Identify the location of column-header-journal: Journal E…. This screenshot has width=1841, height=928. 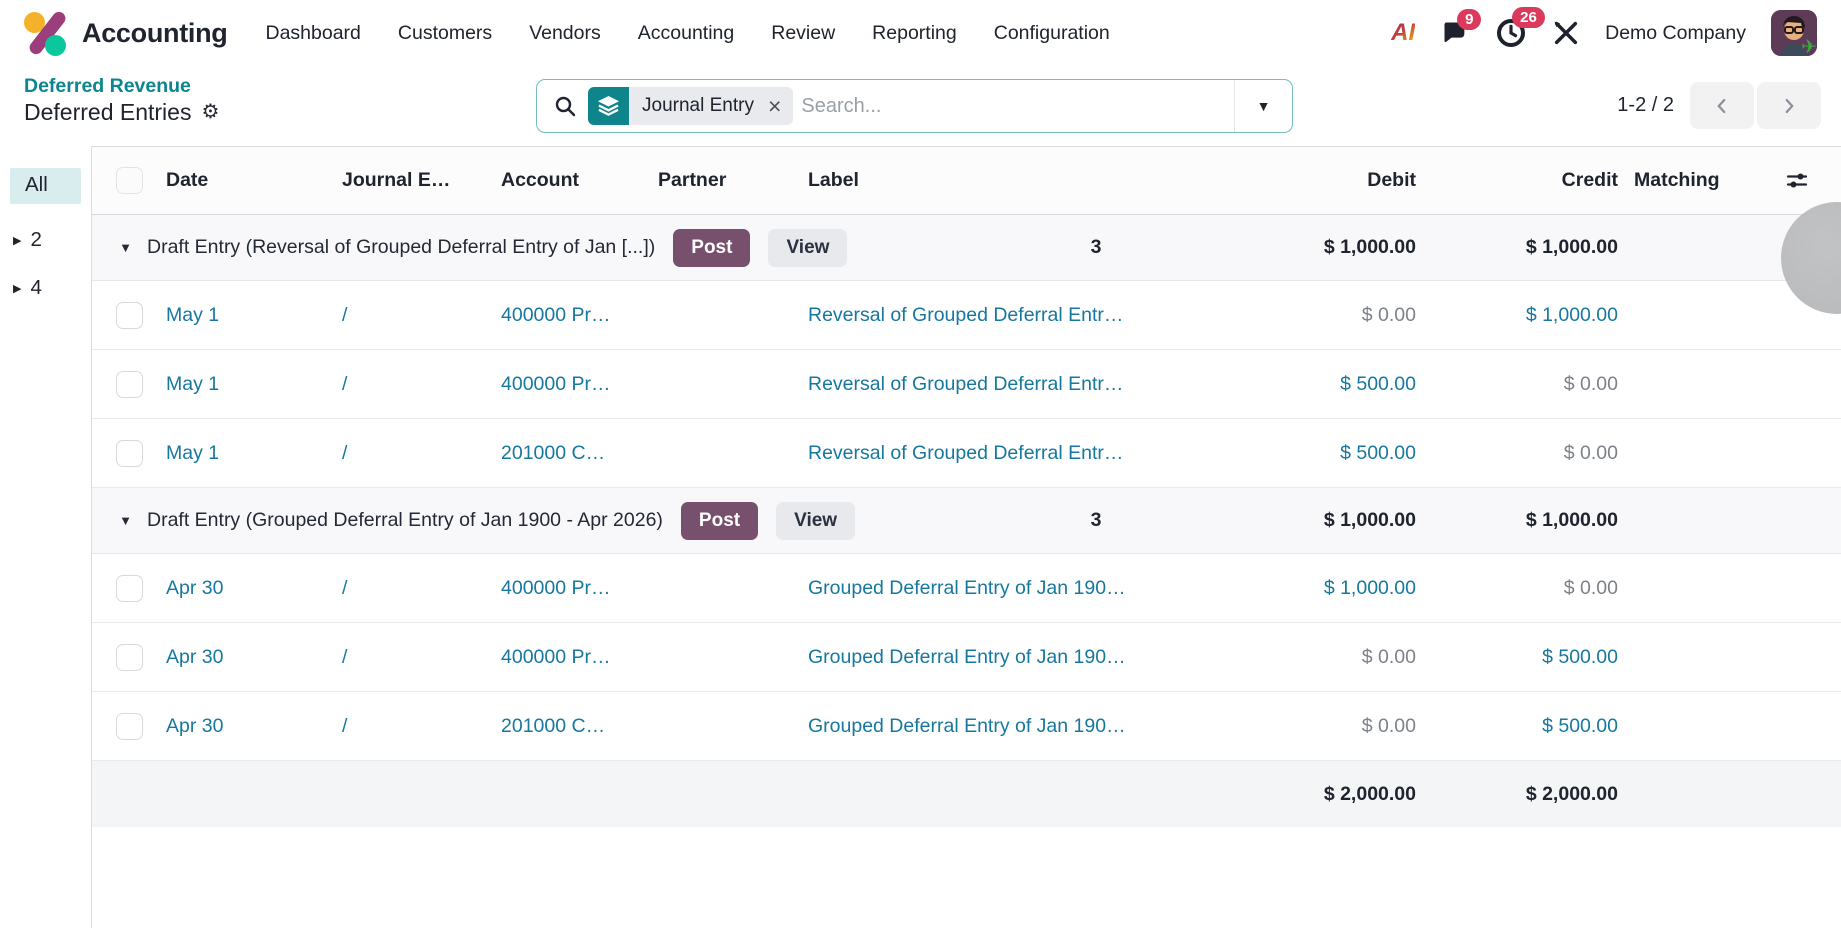
(396, 180).